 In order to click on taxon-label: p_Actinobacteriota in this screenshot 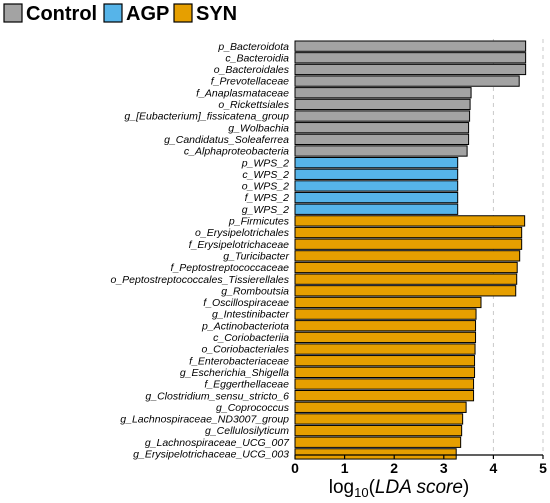, I will do `click(245, 326)`.